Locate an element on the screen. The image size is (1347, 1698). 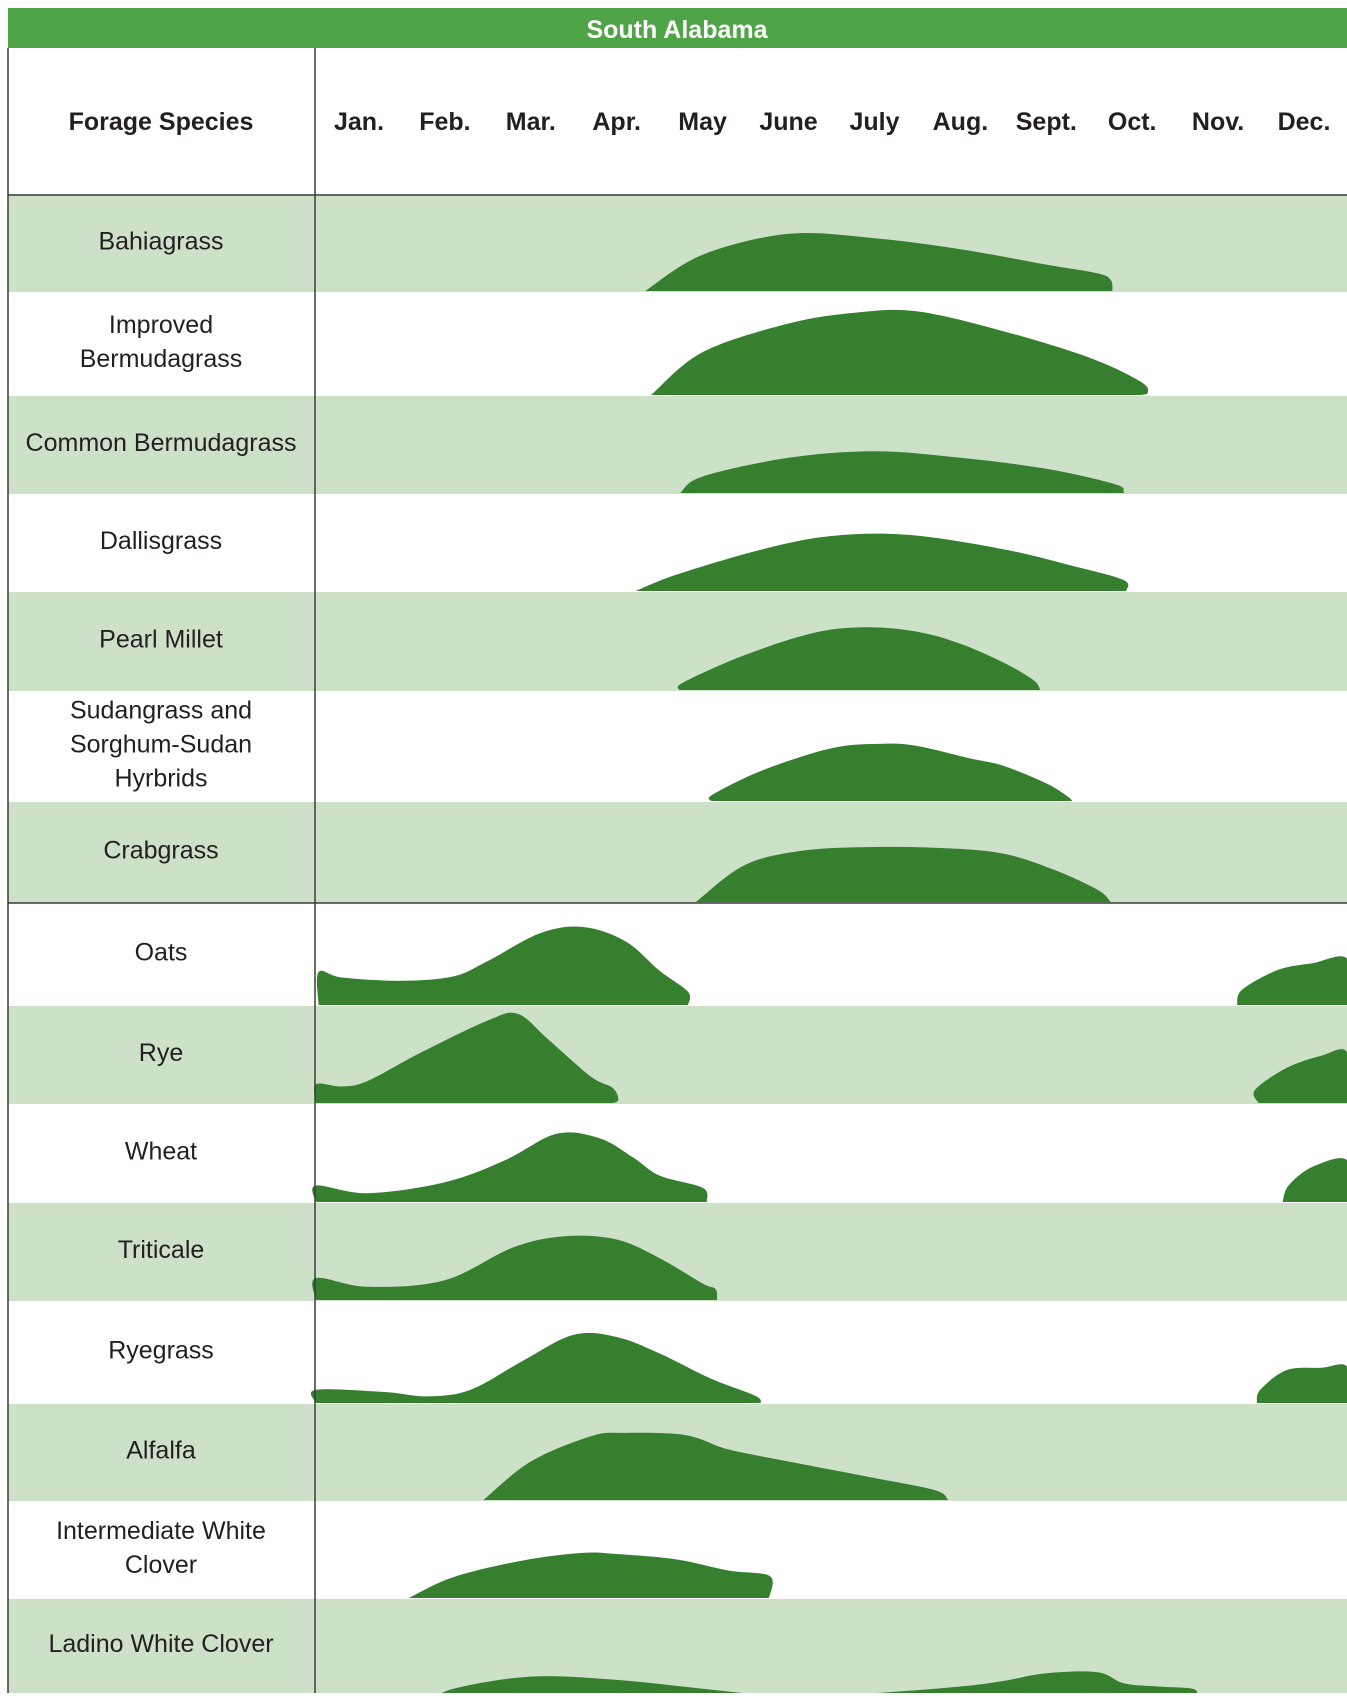
species-label: Oats is located at coordinates (161, 953).